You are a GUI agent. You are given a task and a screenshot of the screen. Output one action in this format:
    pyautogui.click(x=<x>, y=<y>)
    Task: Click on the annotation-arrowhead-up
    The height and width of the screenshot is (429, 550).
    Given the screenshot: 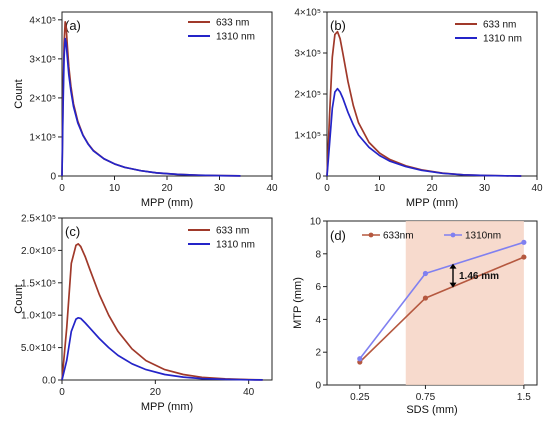 What is the action you would take?
    pyautogui.click(x=453, y=266)
    